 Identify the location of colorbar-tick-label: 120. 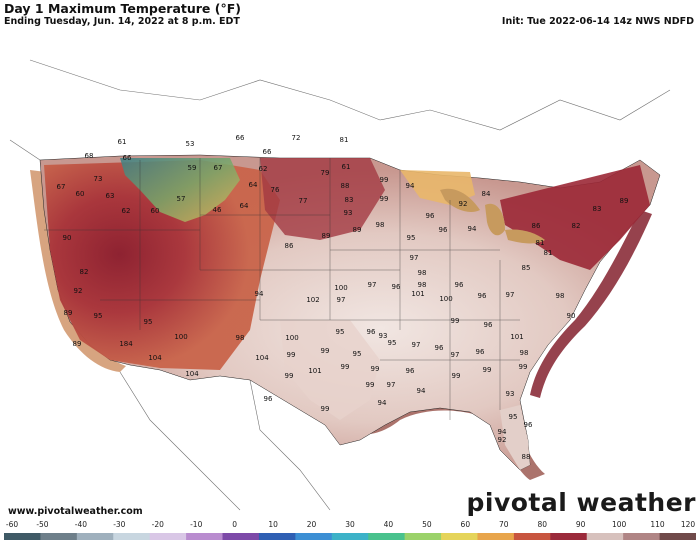
(688, 524).